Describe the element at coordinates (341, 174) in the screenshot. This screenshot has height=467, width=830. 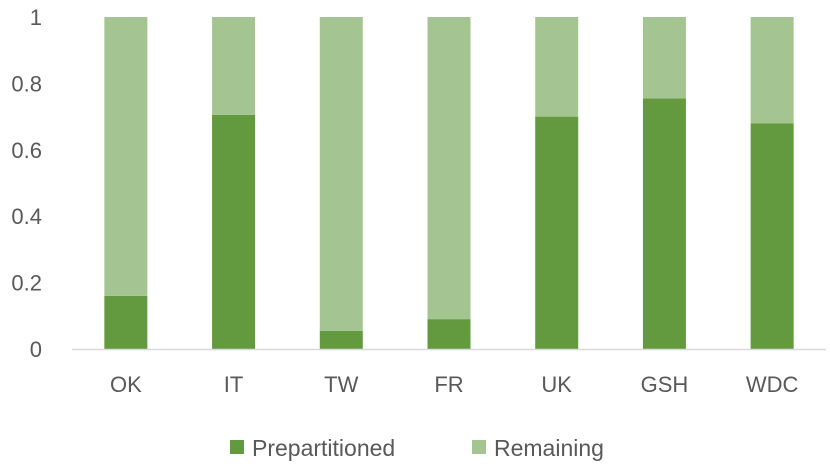
I see `bar-remaining-tw` at that location.